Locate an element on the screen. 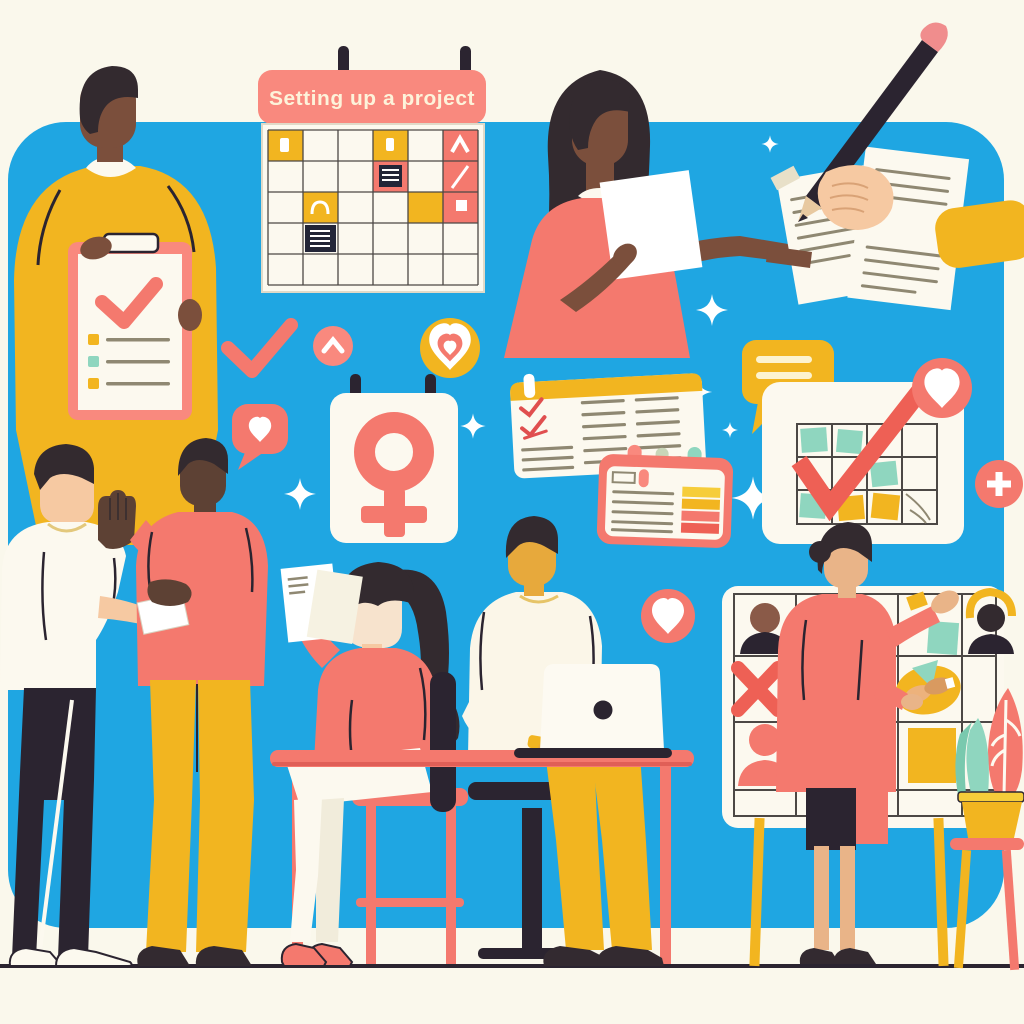  planning-board-scene is located at coordinates (873, 746).